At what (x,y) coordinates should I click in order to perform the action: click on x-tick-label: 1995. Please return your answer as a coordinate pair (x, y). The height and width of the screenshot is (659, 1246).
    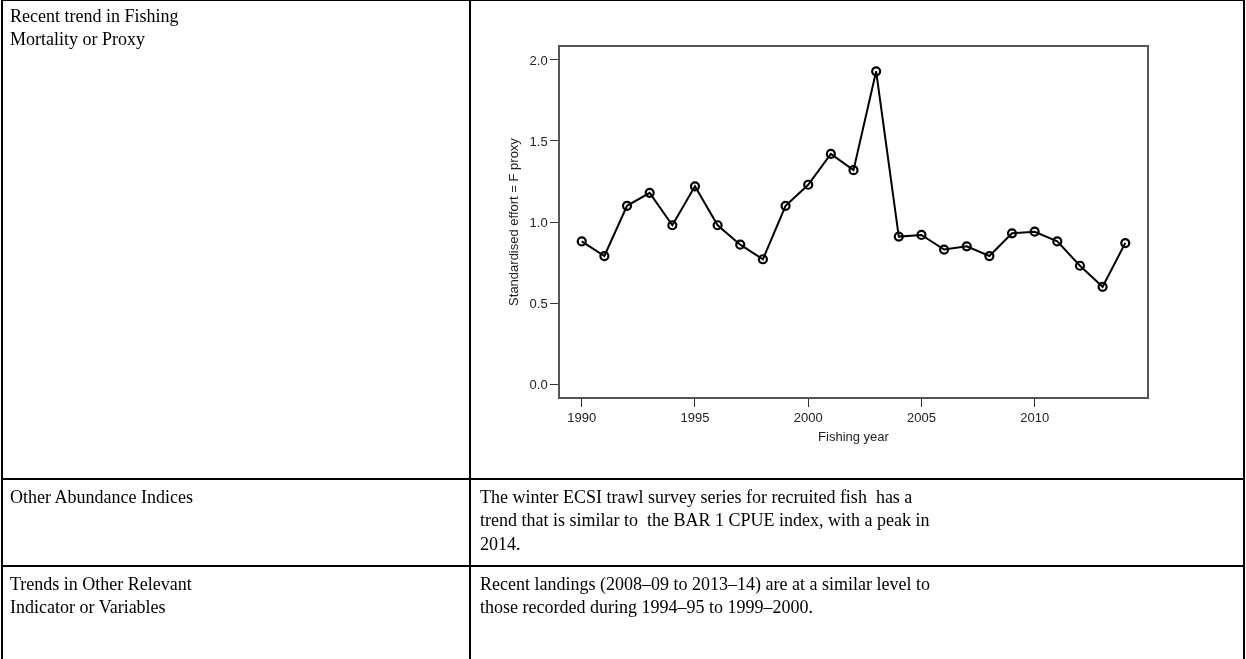
    Looking at the image, I should click on (695, 418).